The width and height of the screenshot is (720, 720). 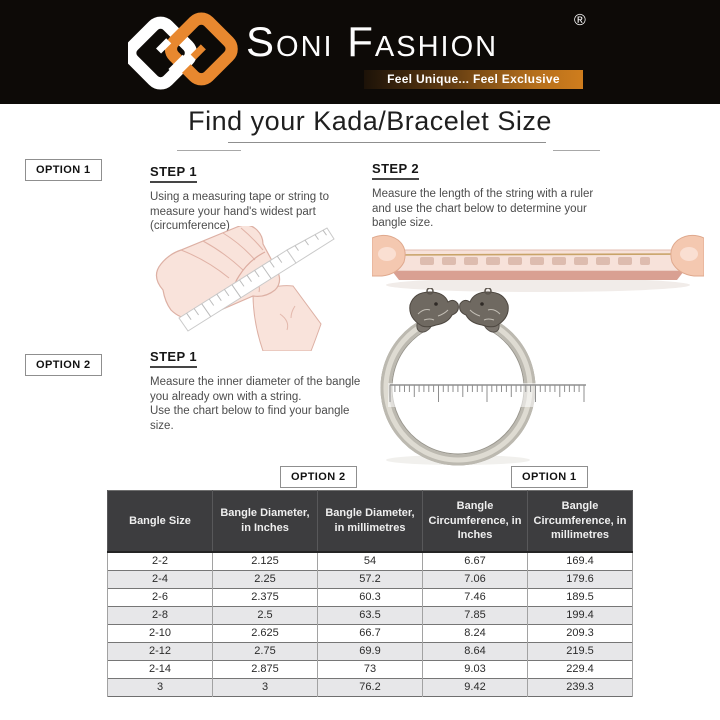 What do you see at coordinates (475, 687) in the screenshot?
I see `table-cell: 9.42` at bounding box center [475, 687].